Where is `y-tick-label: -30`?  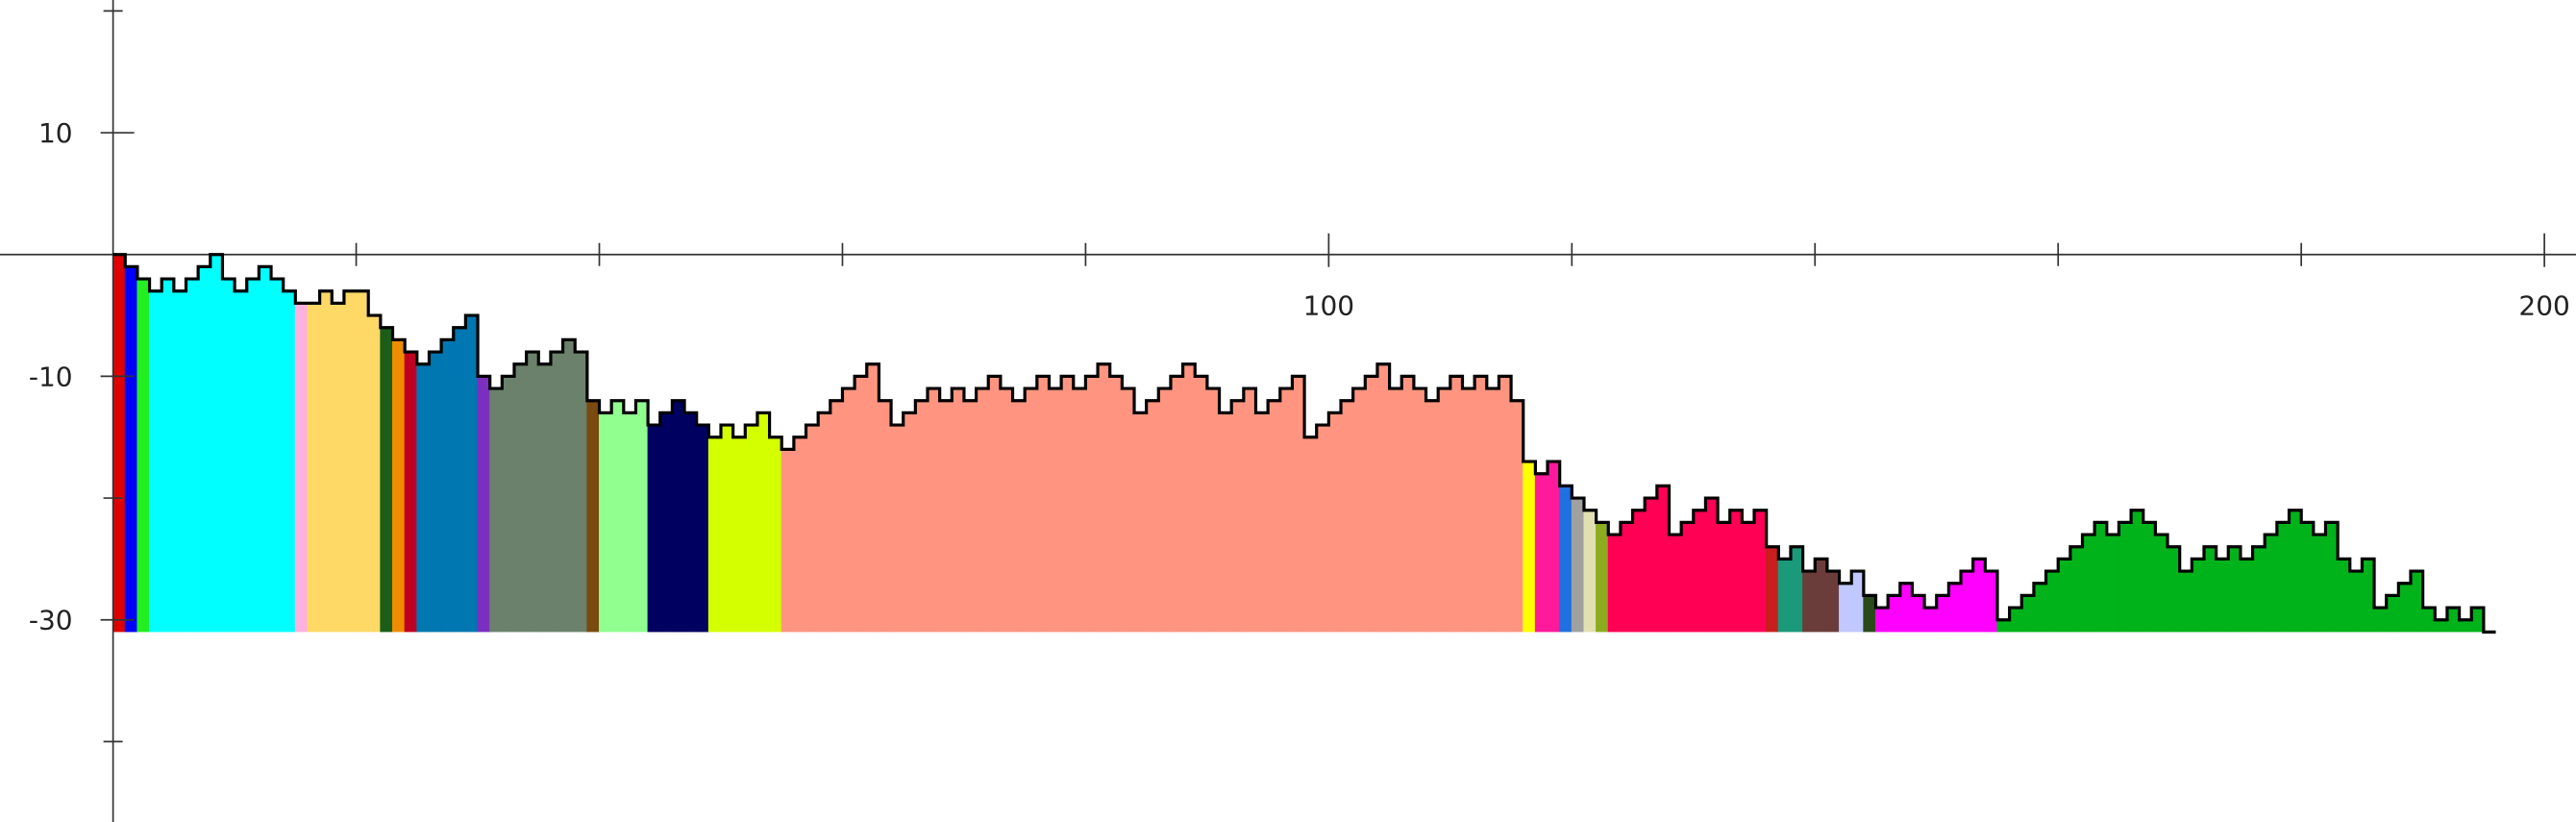 y-tick-label: -30 is located at coordinates (51, 620).